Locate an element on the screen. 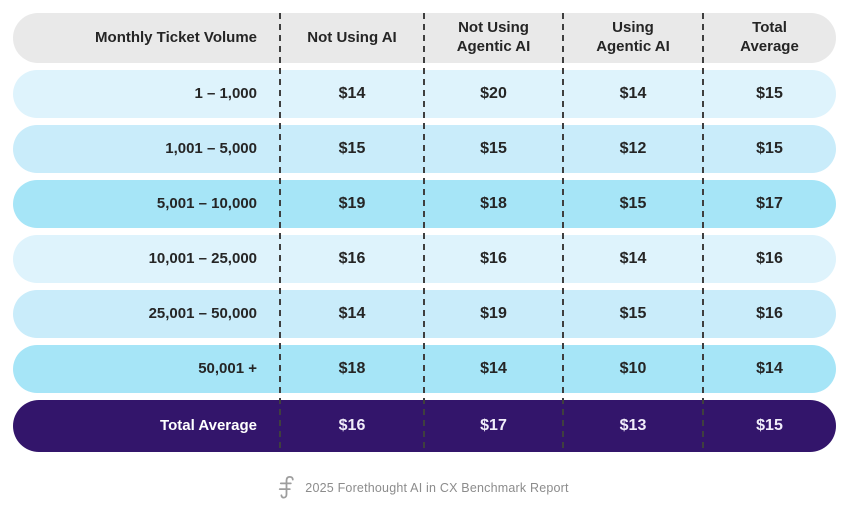 The width and height of the screenshot is (846, 514). table-row: 1,001 – 5,000 $15 $15 $12 $15 is located at coordinates (424, 149).